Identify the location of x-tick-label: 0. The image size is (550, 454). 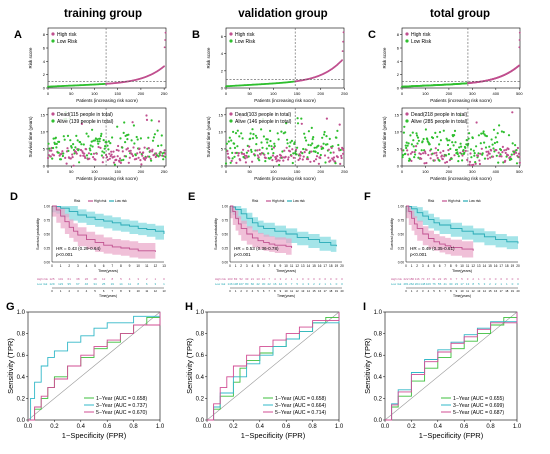
(230, 266).